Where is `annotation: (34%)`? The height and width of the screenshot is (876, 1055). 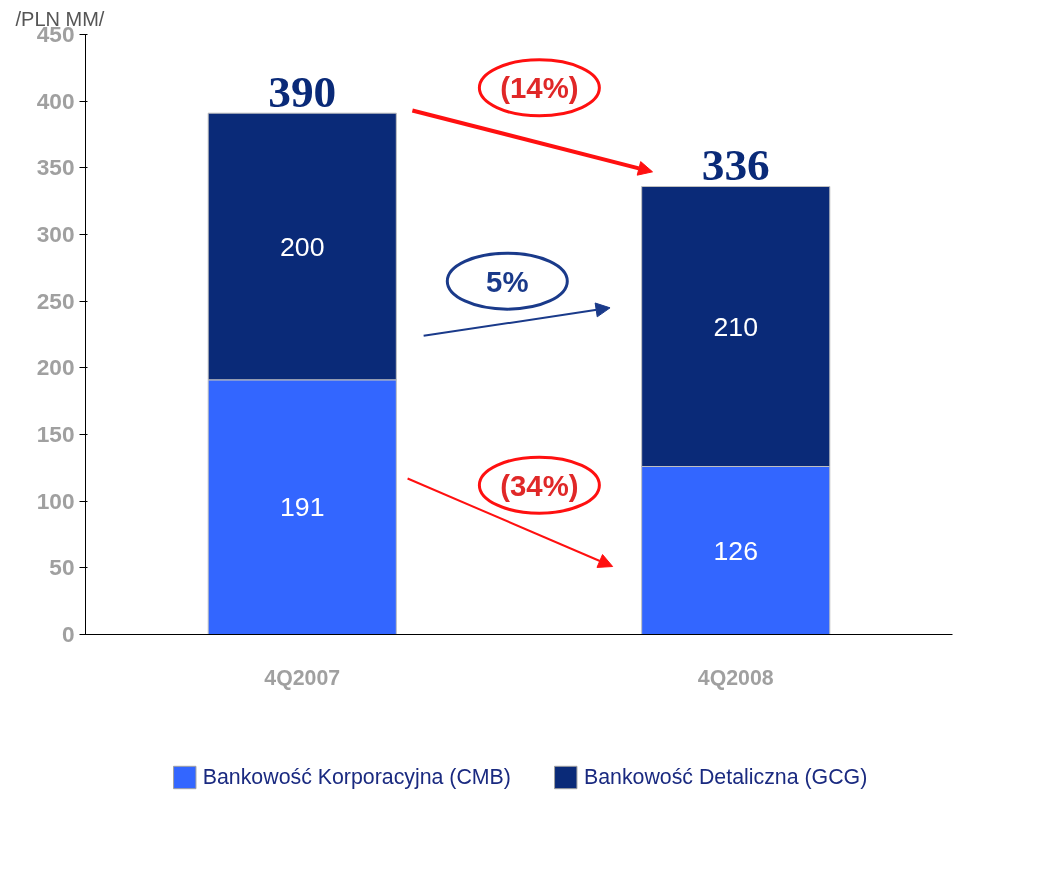
annotation: (34%) is located at coordinates (539, 485).